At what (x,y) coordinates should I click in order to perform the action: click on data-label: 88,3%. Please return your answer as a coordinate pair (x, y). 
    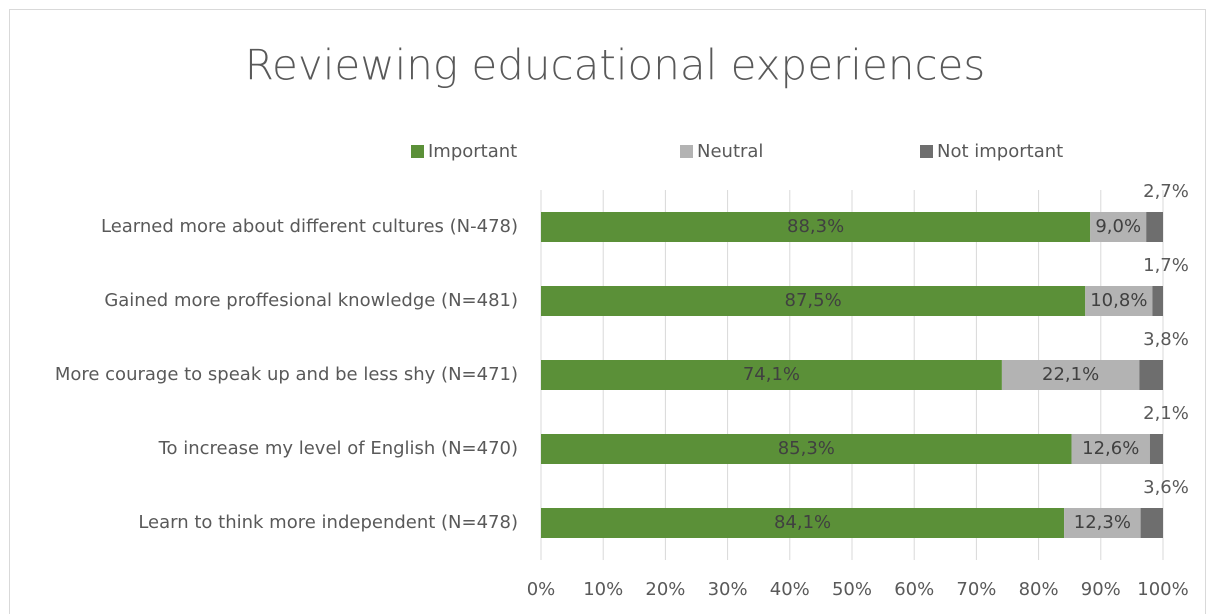
    Looking at the image, I should click on (815, 226).